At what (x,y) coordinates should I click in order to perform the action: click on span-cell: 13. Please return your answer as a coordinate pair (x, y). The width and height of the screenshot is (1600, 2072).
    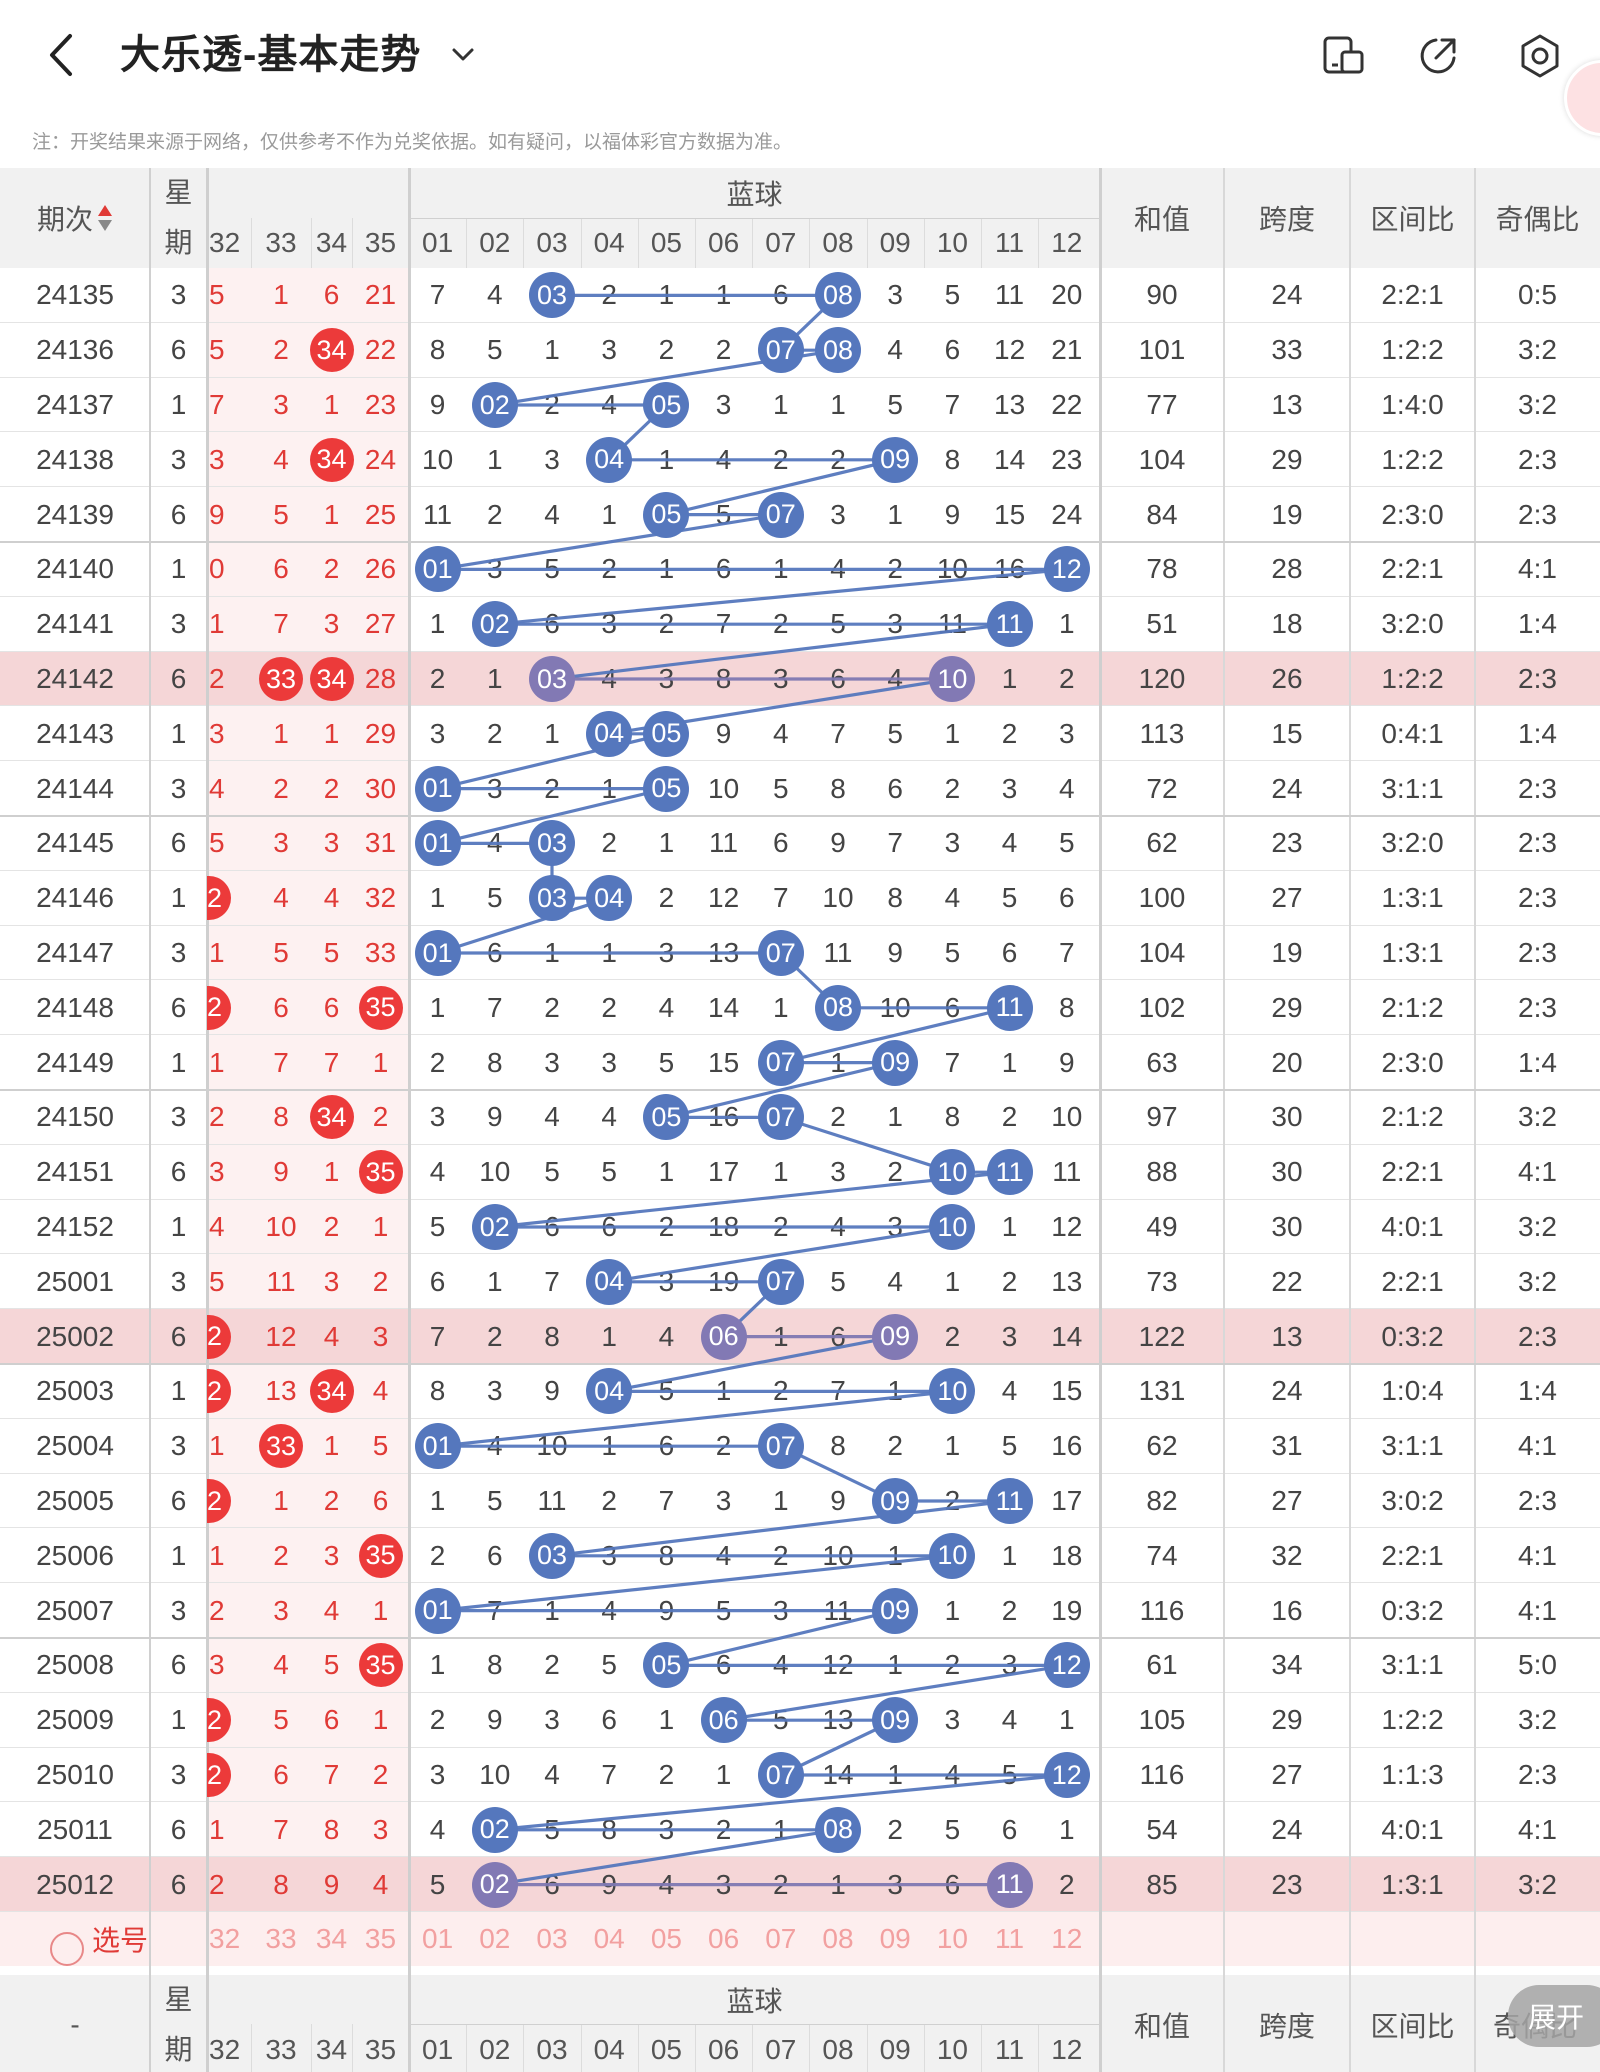
    Looking at the image, I should click on (1287, 1336).